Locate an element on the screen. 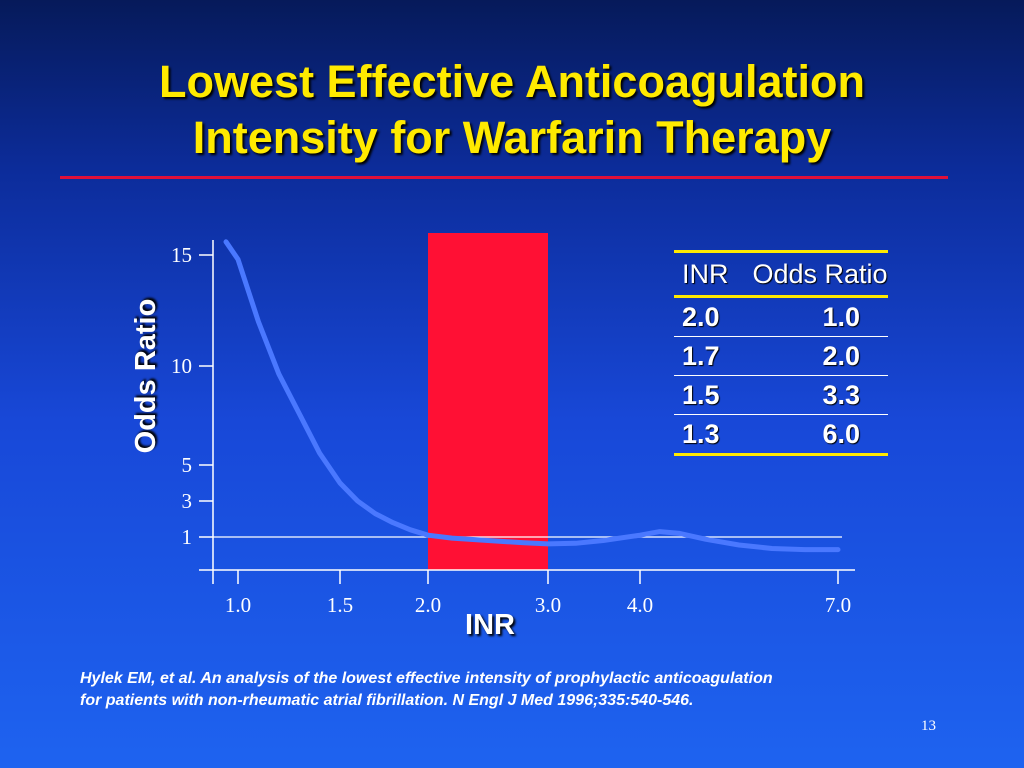  x-tick-label: 4.0 is located at coordinates (640, 605).